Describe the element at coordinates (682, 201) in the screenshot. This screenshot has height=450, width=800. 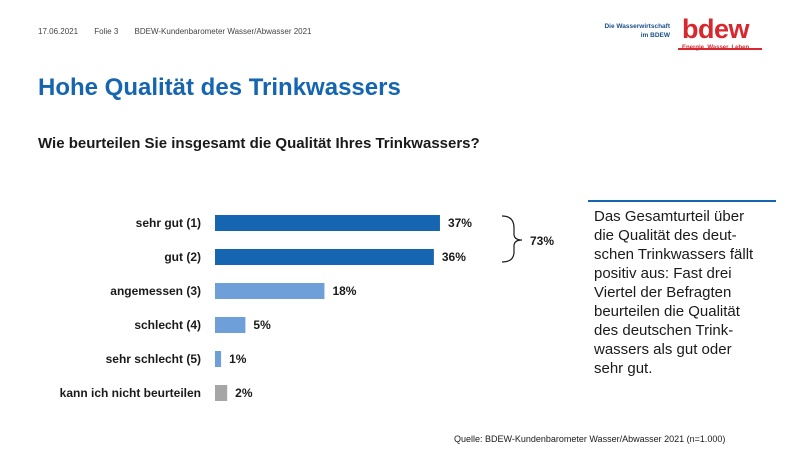
I see `note-divider` at that location.